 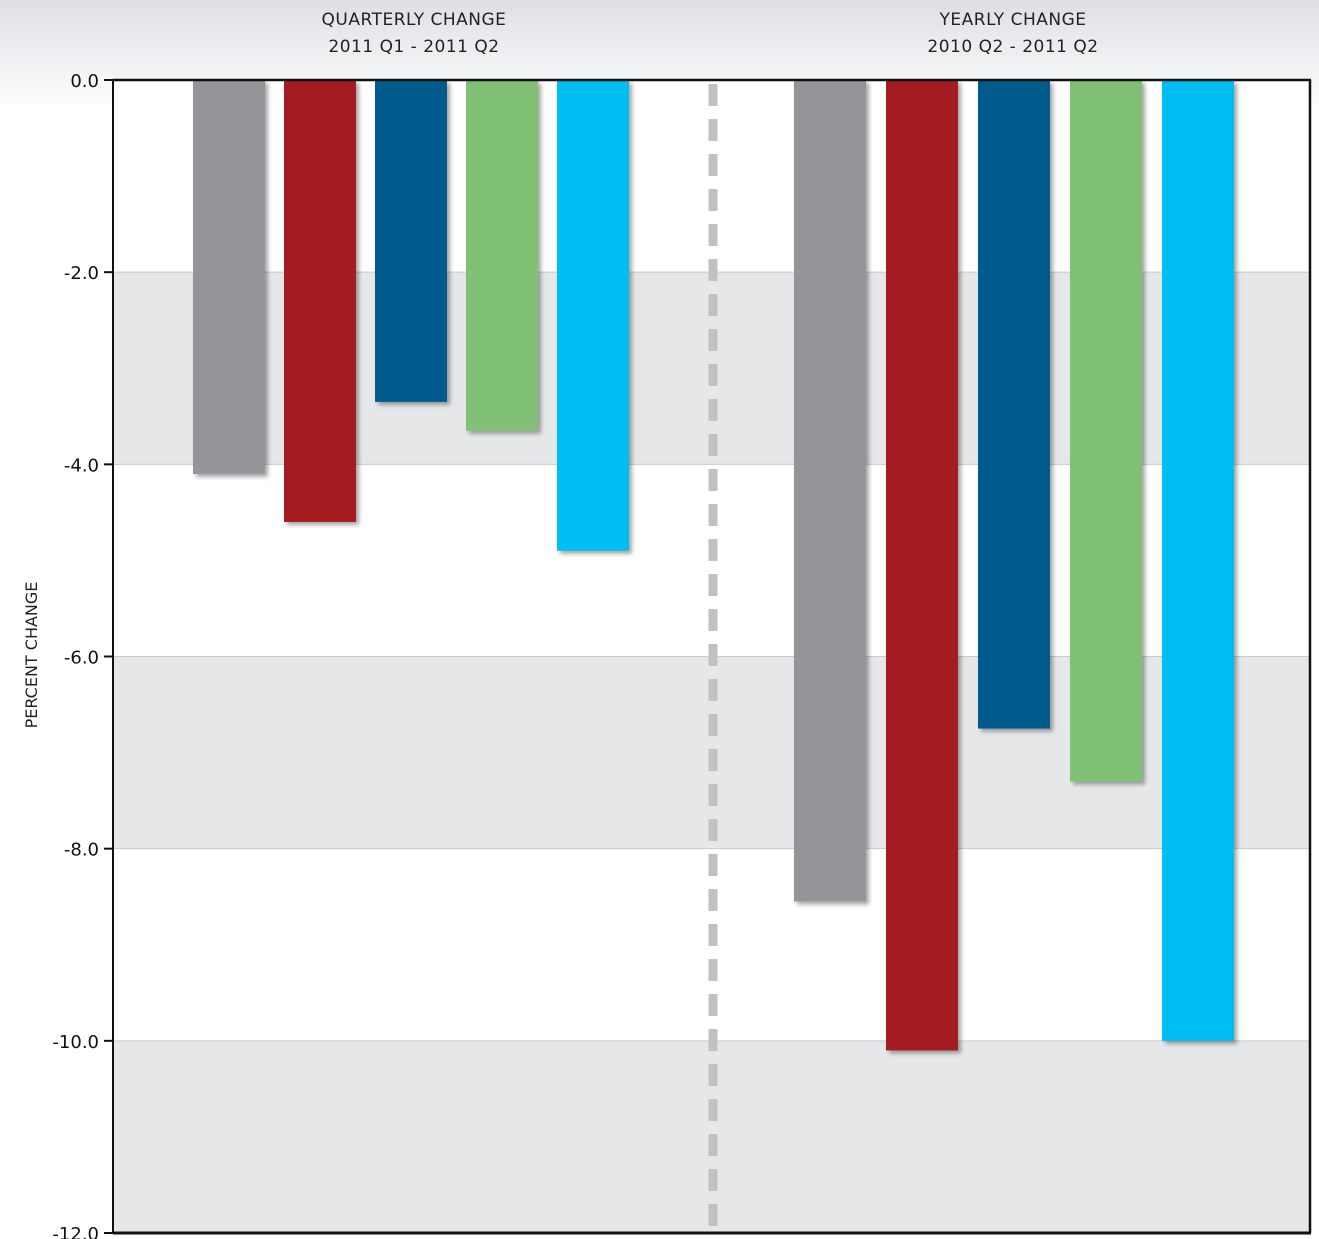 What do you see at coordinates (75, 1042) in the screenshot?
I see `y-tick-label: -10.0` at bounding box center [75, 1042].